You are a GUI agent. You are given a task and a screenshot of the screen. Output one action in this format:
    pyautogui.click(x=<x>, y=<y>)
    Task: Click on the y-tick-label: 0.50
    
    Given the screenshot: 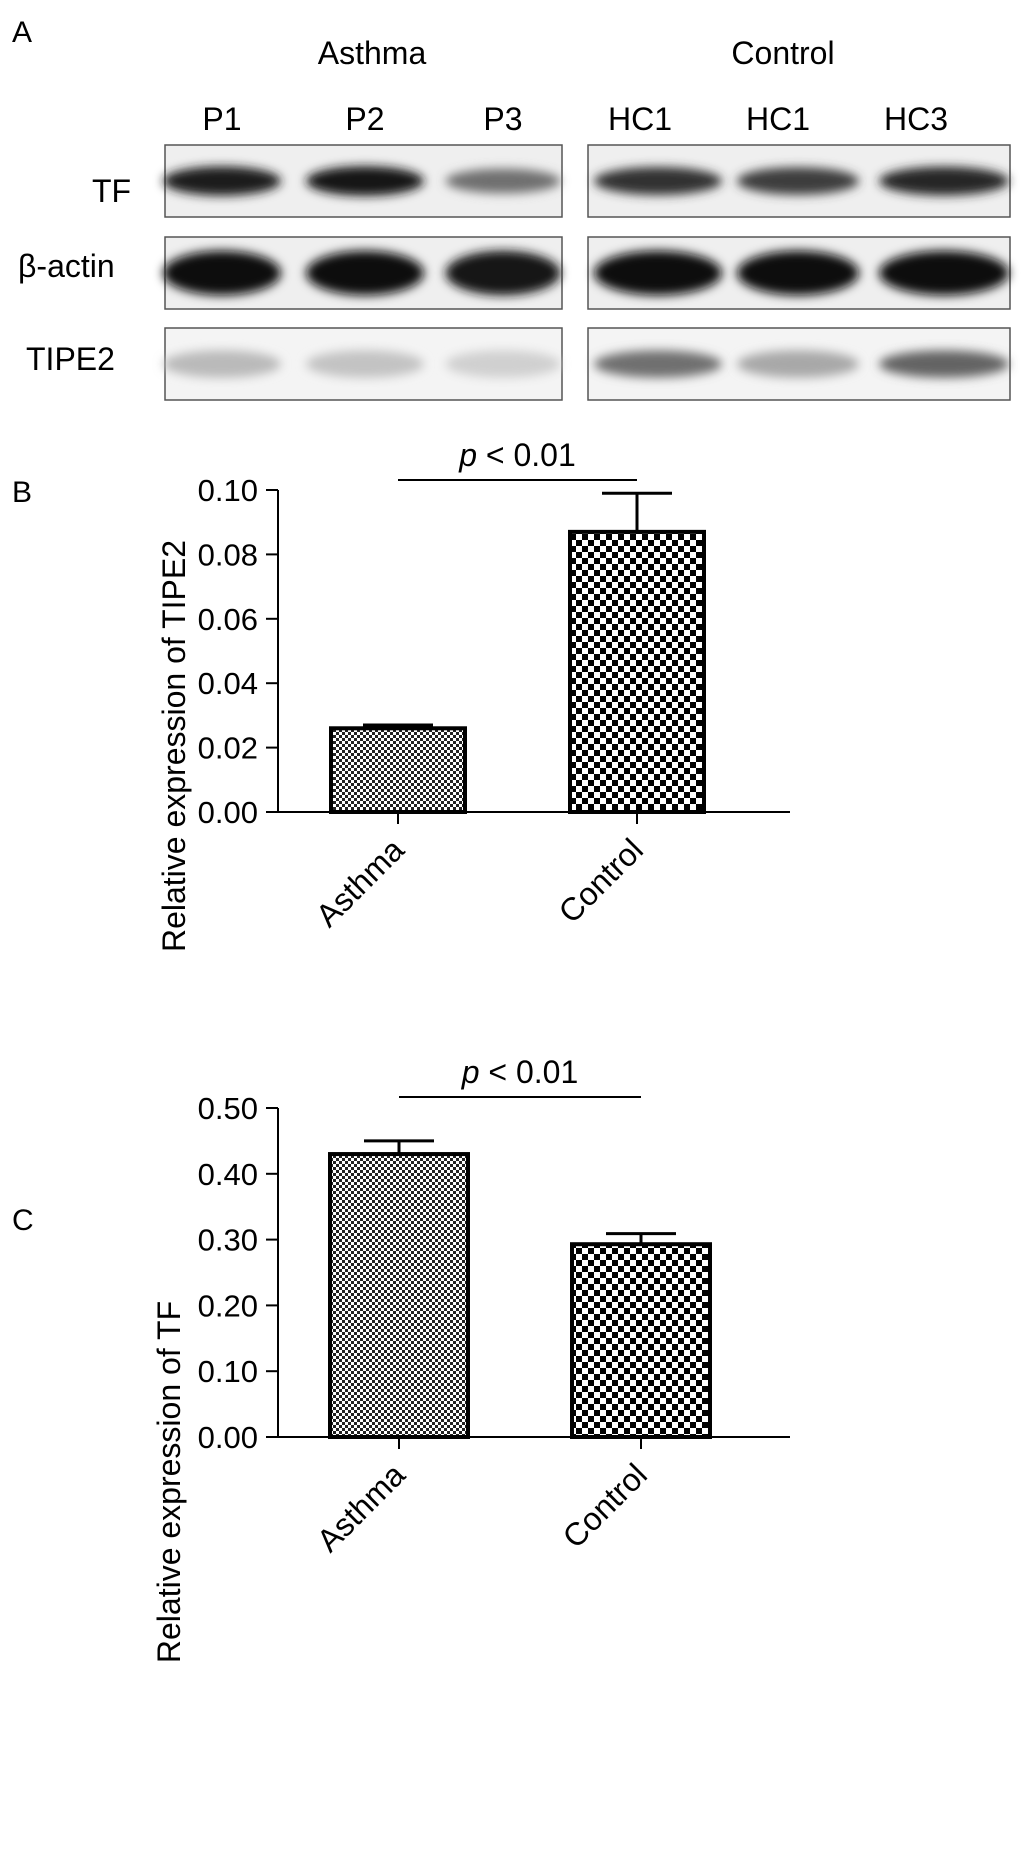 What is the action you would take?
    pyautogui.click(x=228, y=1108)
    